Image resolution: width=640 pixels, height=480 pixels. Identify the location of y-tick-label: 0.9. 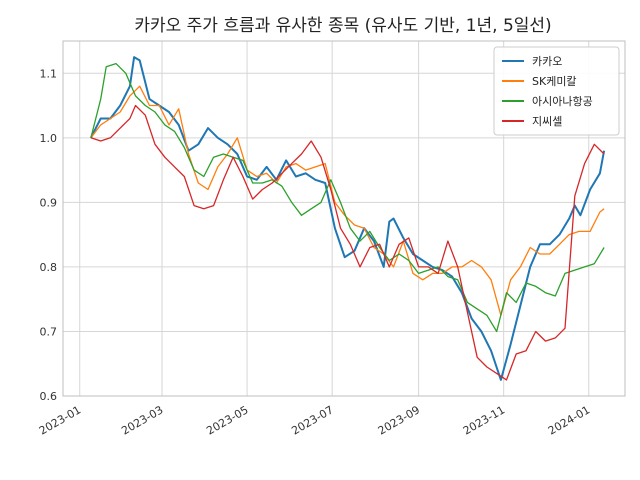
(49, 202).